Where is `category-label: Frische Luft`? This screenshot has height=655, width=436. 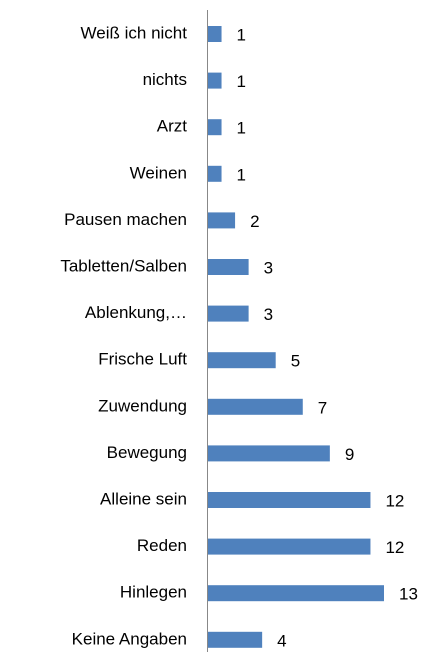
category-label: Frische Luft is located at coordinates (142, 359).